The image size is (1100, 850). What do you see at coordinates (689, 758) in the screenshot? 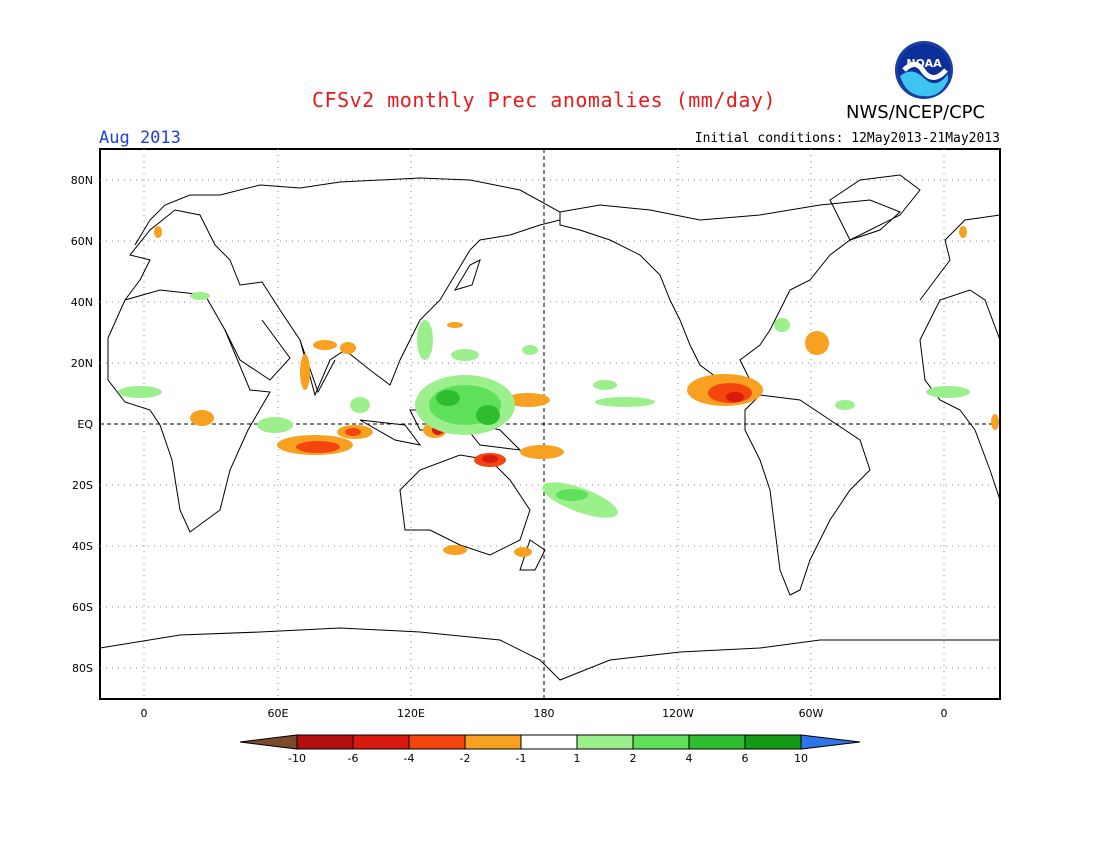
I see `colorbar-label: 4` at bounding box center [689, 758].